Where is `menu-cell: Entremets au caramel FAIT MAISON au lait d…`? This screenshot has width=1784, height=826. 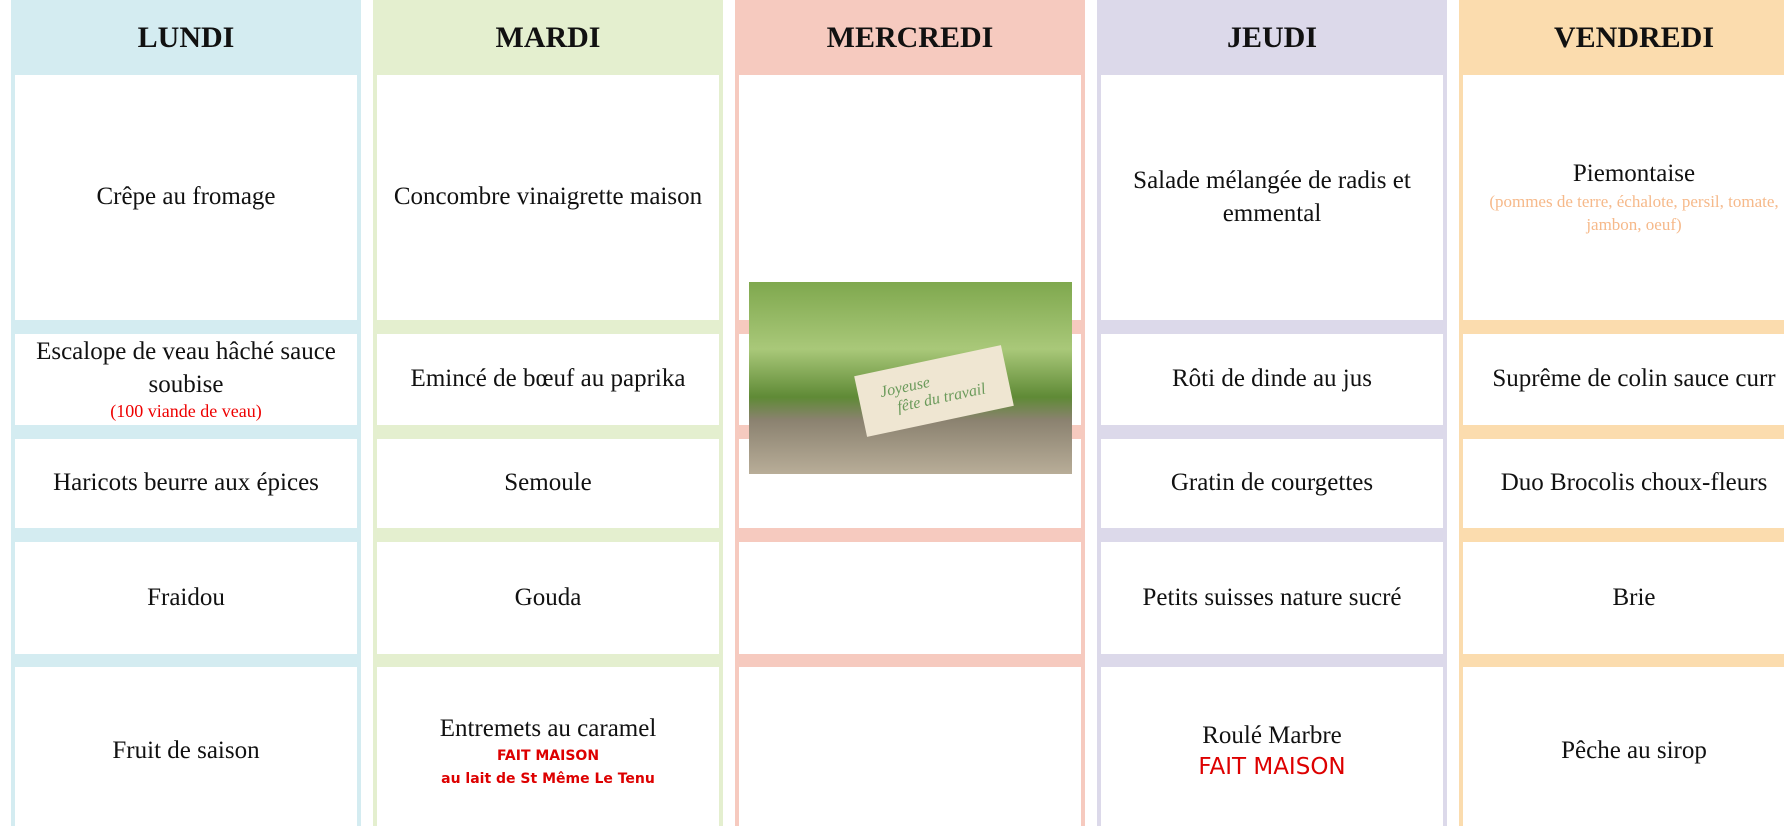
menu-cell: Entremets au caramel FAIT MAISON au lait d… is located at coordinates (548, 746).